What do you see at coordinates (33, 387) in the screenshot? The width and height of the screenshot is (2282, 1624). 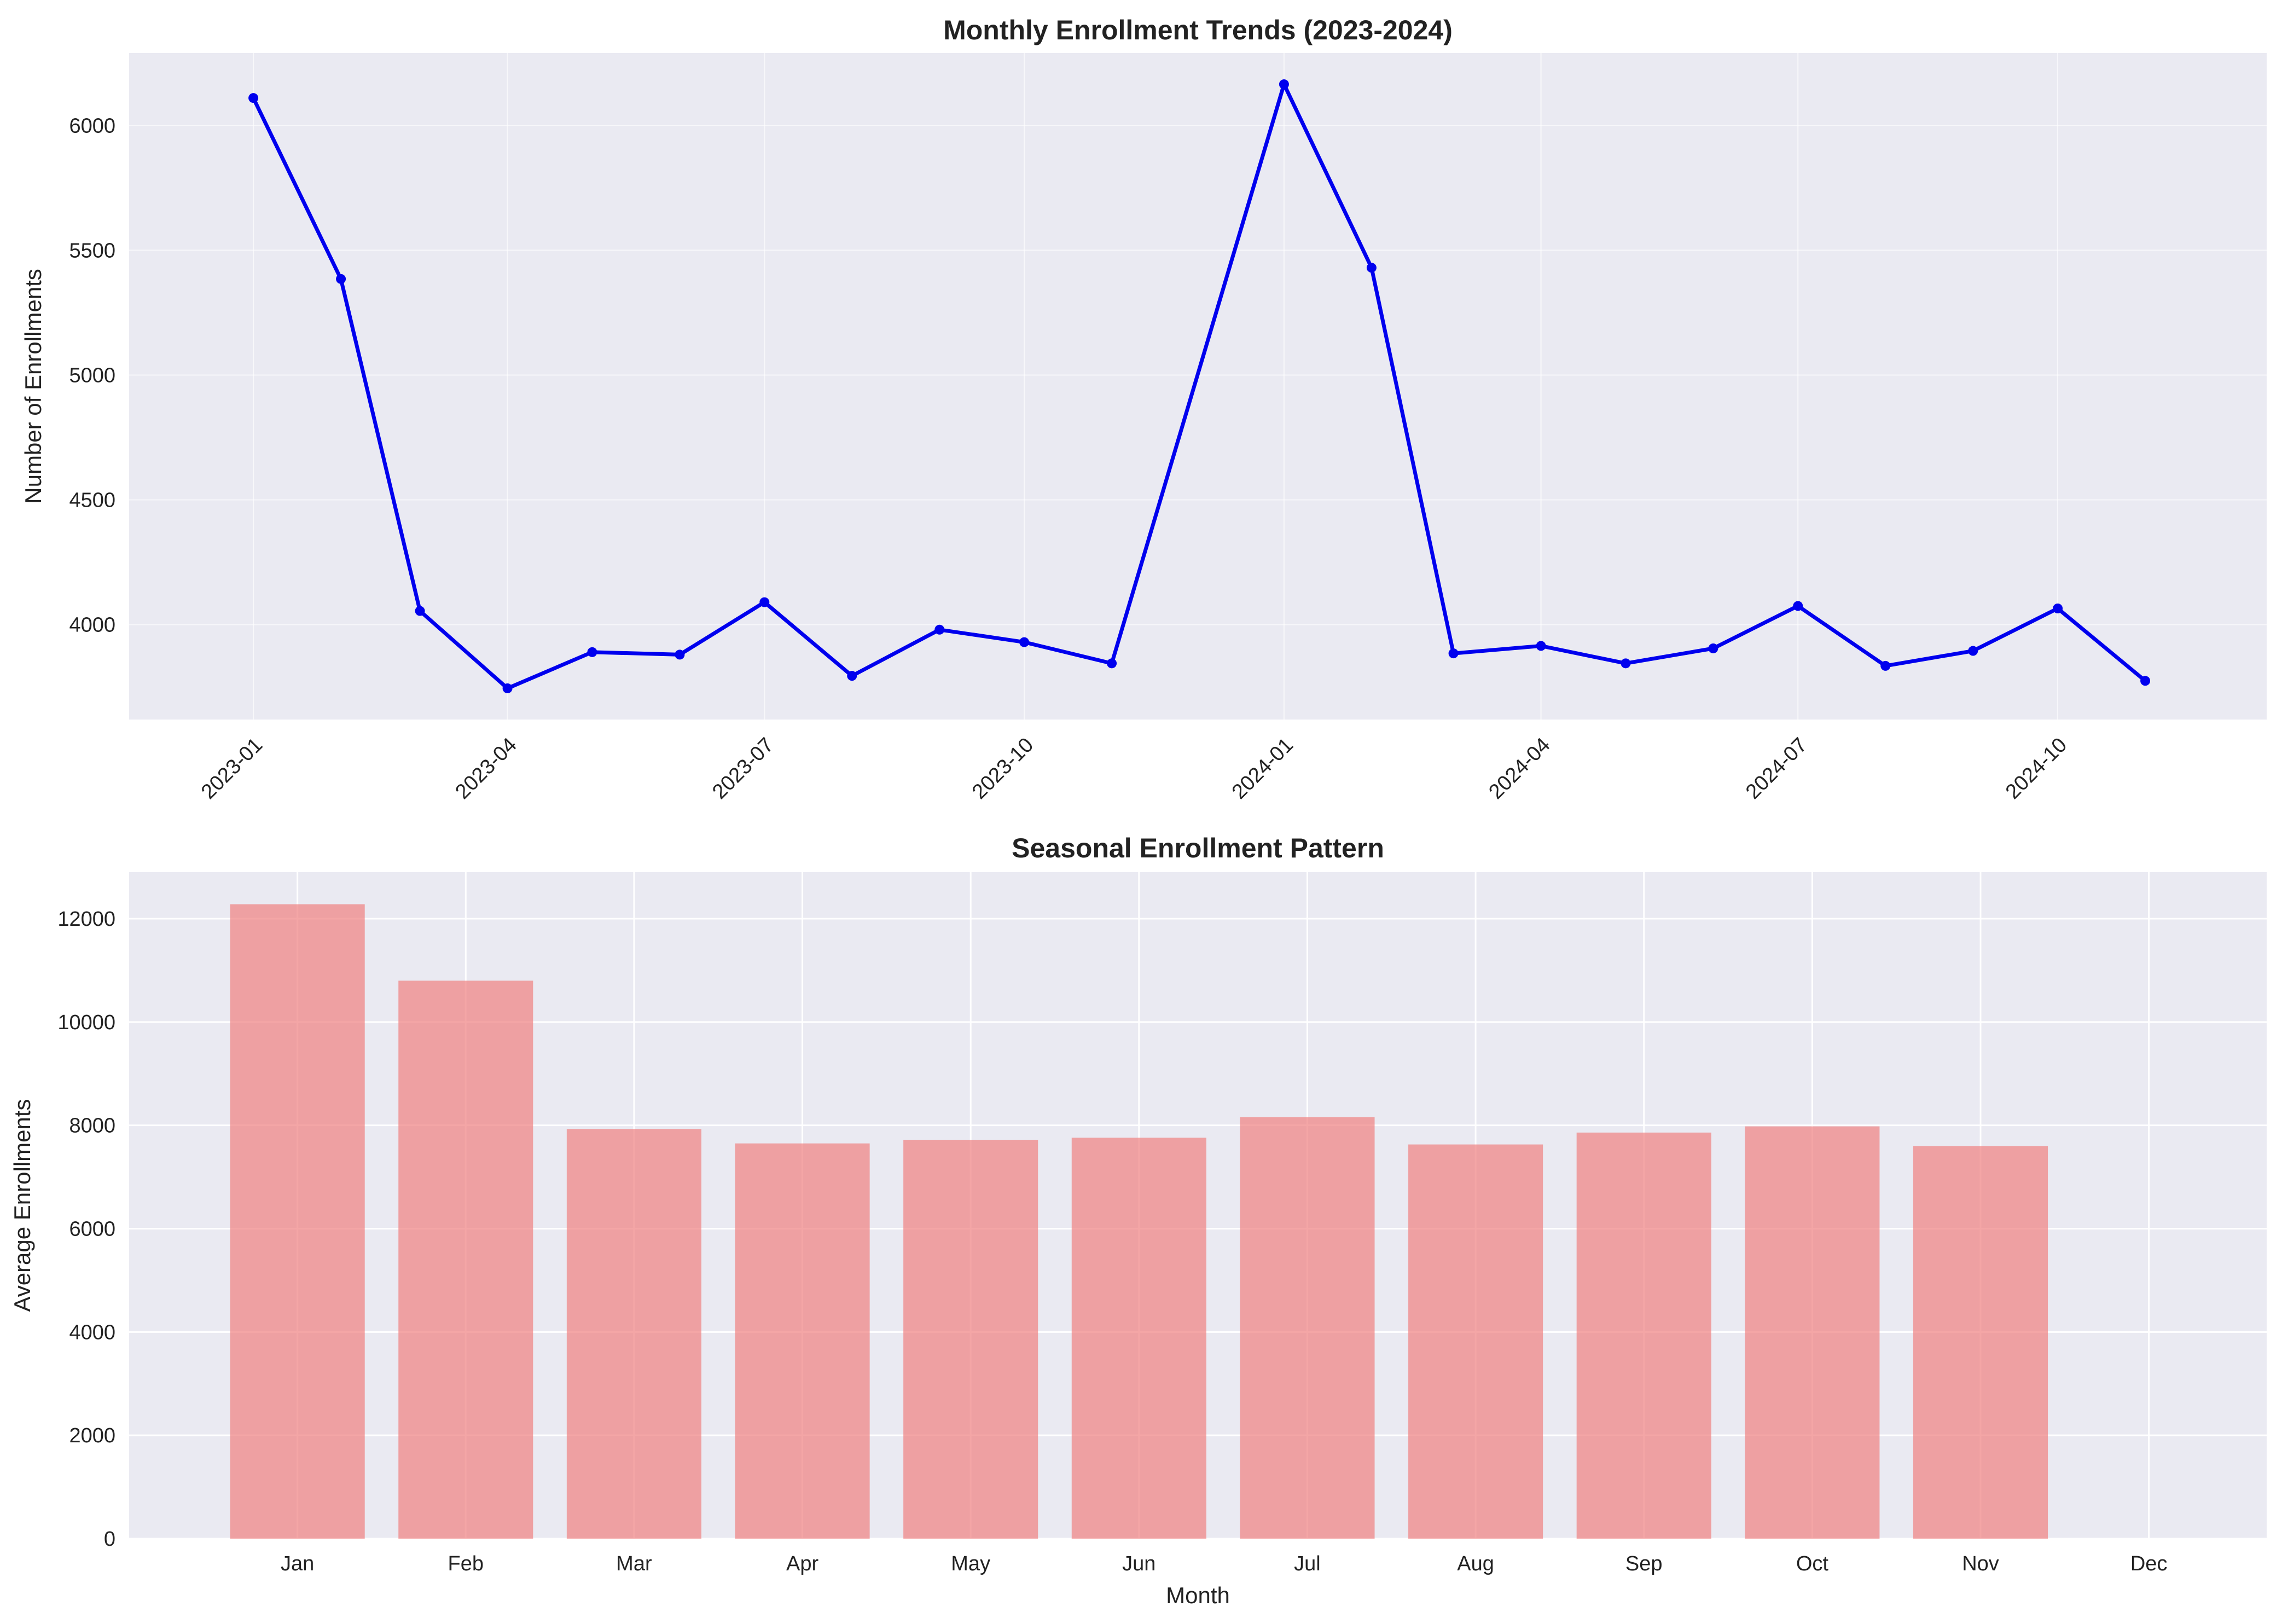 I see `line-chart-y-axis-label: Number of Enrollments` at bounding box center [33, 387].